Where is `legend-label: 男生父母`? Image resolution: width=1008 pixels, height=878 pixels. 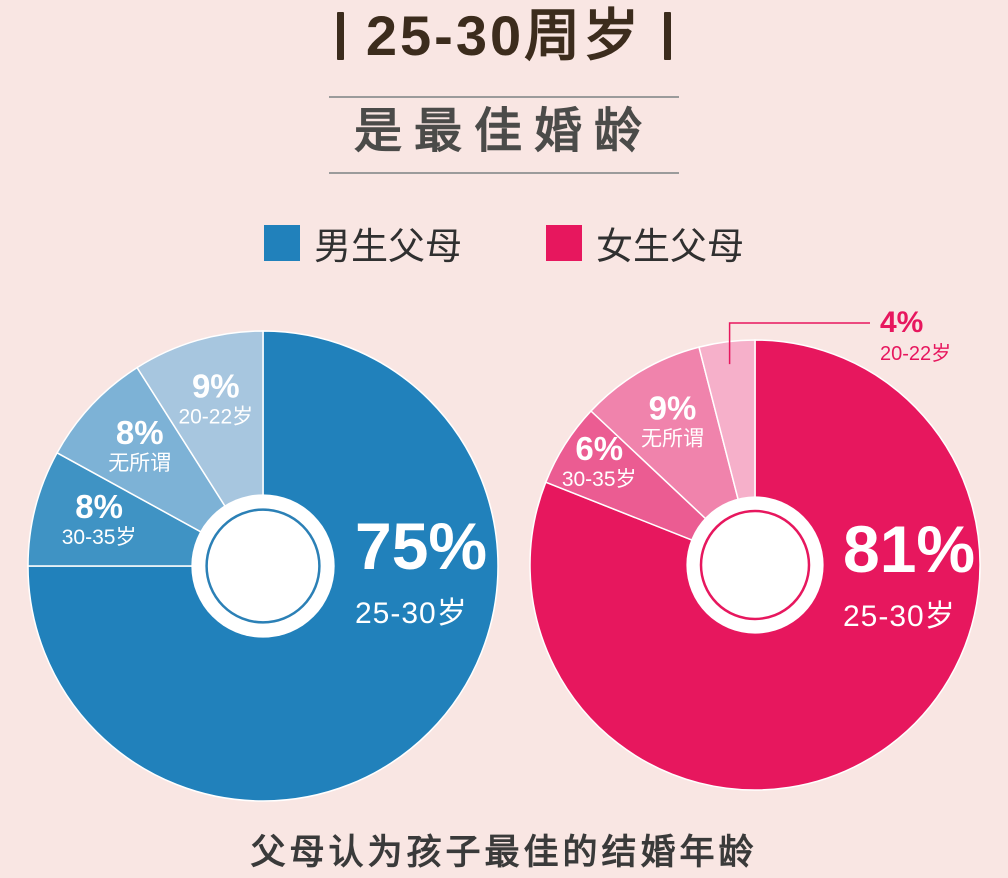
legend-label: 男生父母 is located at coordinates (388, 246).